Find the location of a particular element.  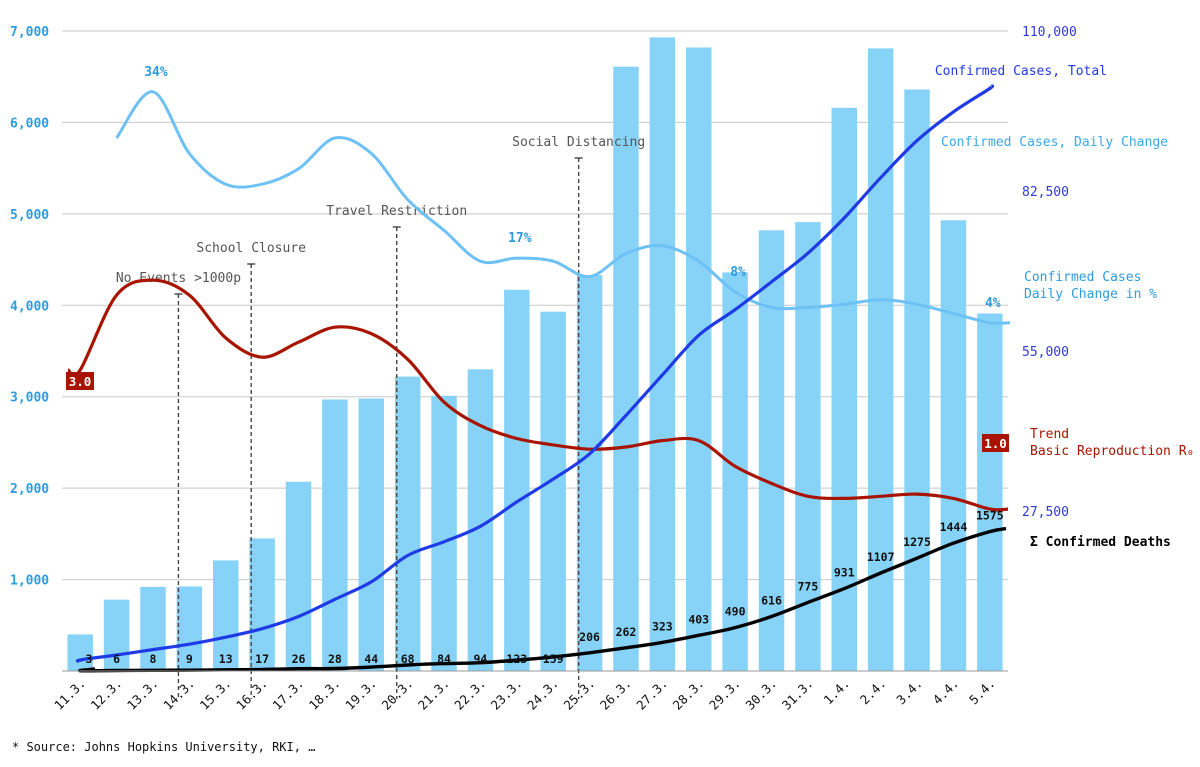

bar-12.3. is located at coordinates (116, 635).